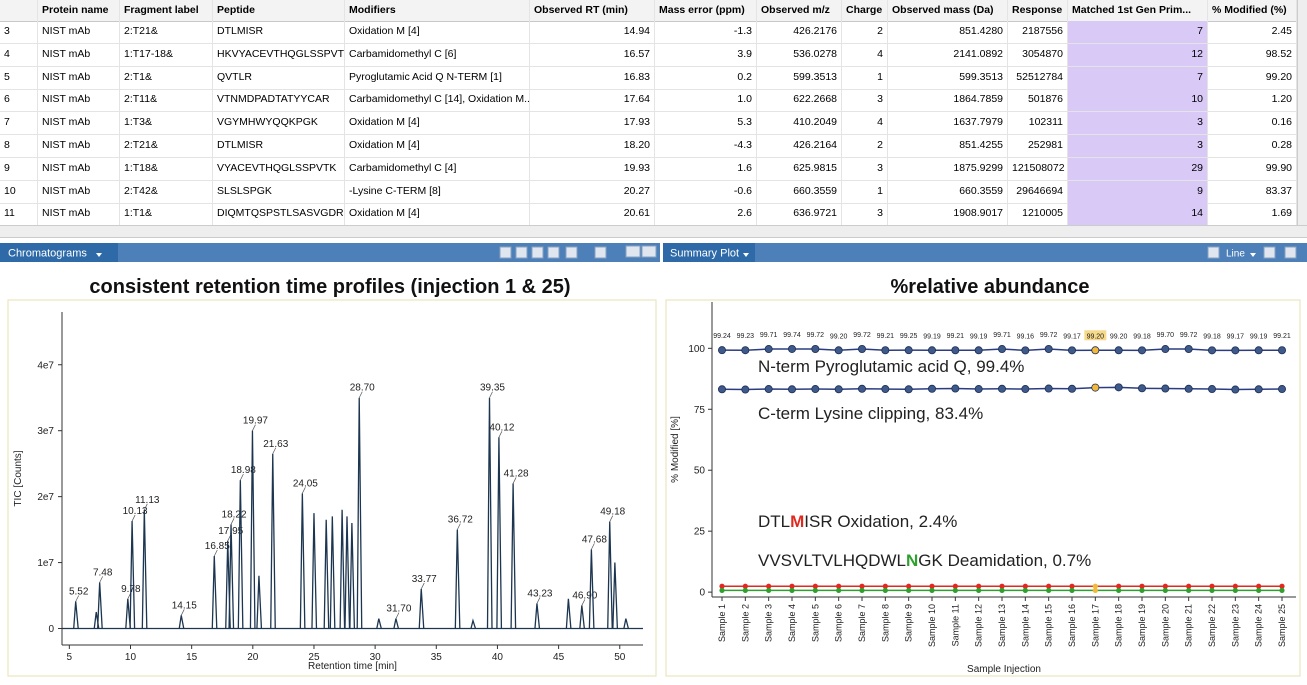  Describe the element at coordinates (700, 410) in the screenshot. I see `y-tick-label: 75` at that location.